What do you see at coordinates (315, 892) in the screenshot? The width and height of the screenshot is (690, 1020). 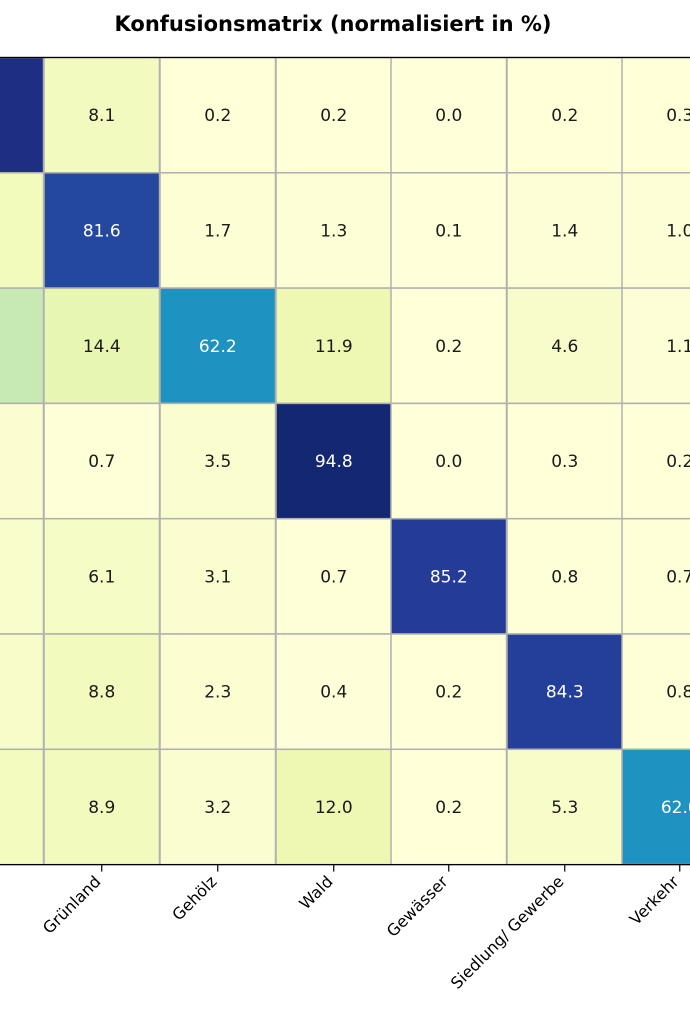 I see `x-tick-label: Wald` at bounding box center [315, 892].